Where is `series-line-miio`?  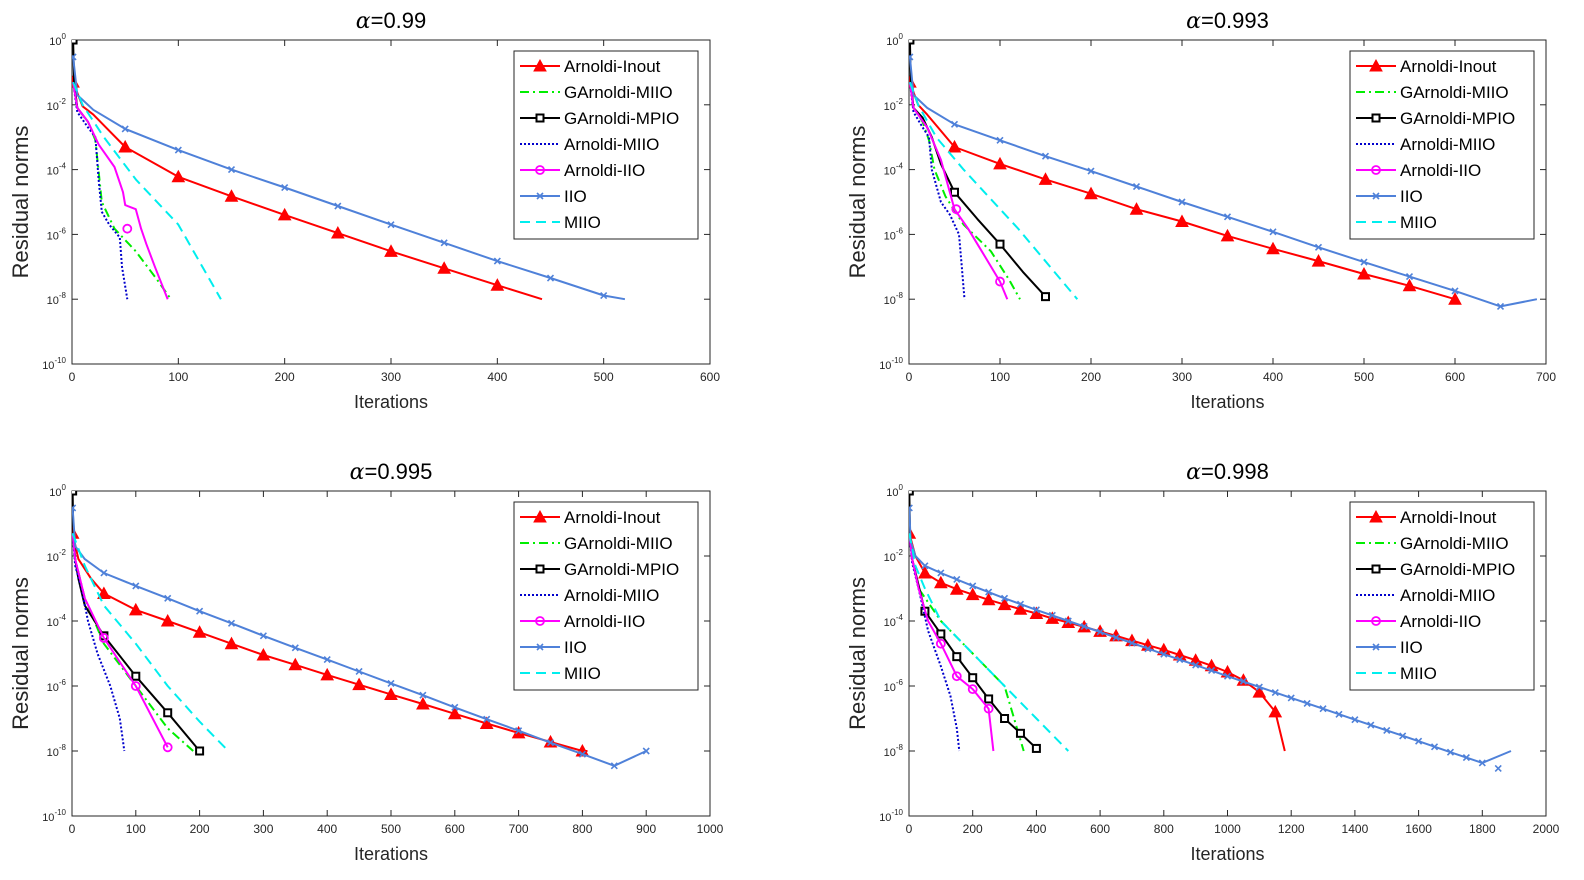
series-line-miio is located at coordinates (147, 190).